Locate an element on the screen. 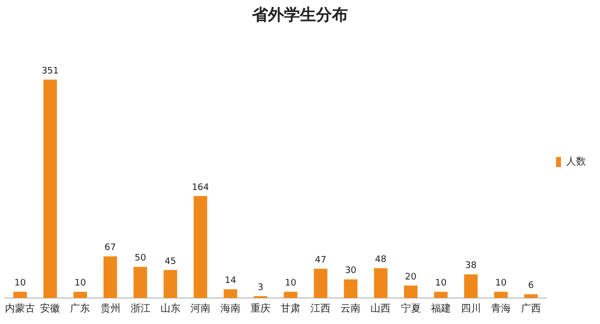 This screenshot has height=324, width=600. data-label: 67 is located at coordinates (110, 248).